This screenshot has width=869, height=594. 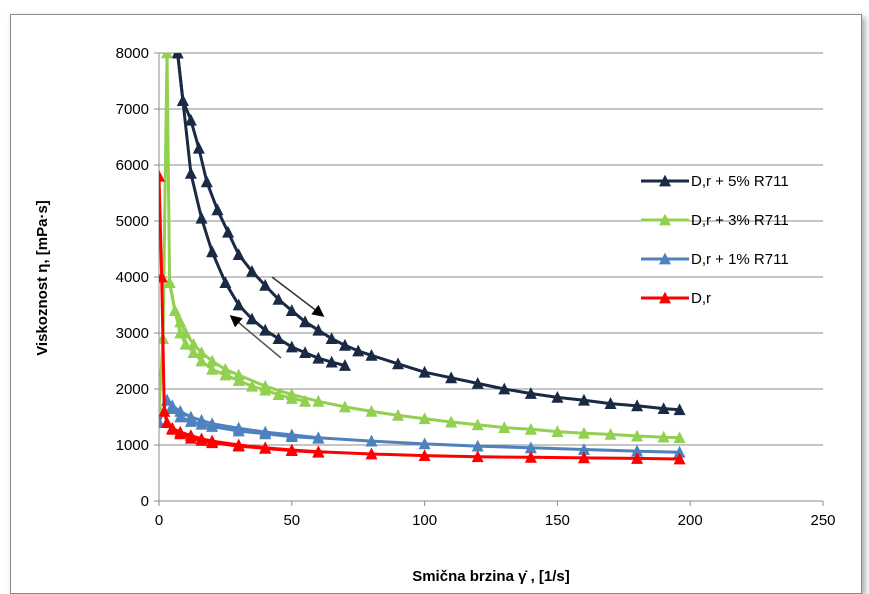 I want to click on legend-label: D,r + 5% R711, so click(x=740, y=181).